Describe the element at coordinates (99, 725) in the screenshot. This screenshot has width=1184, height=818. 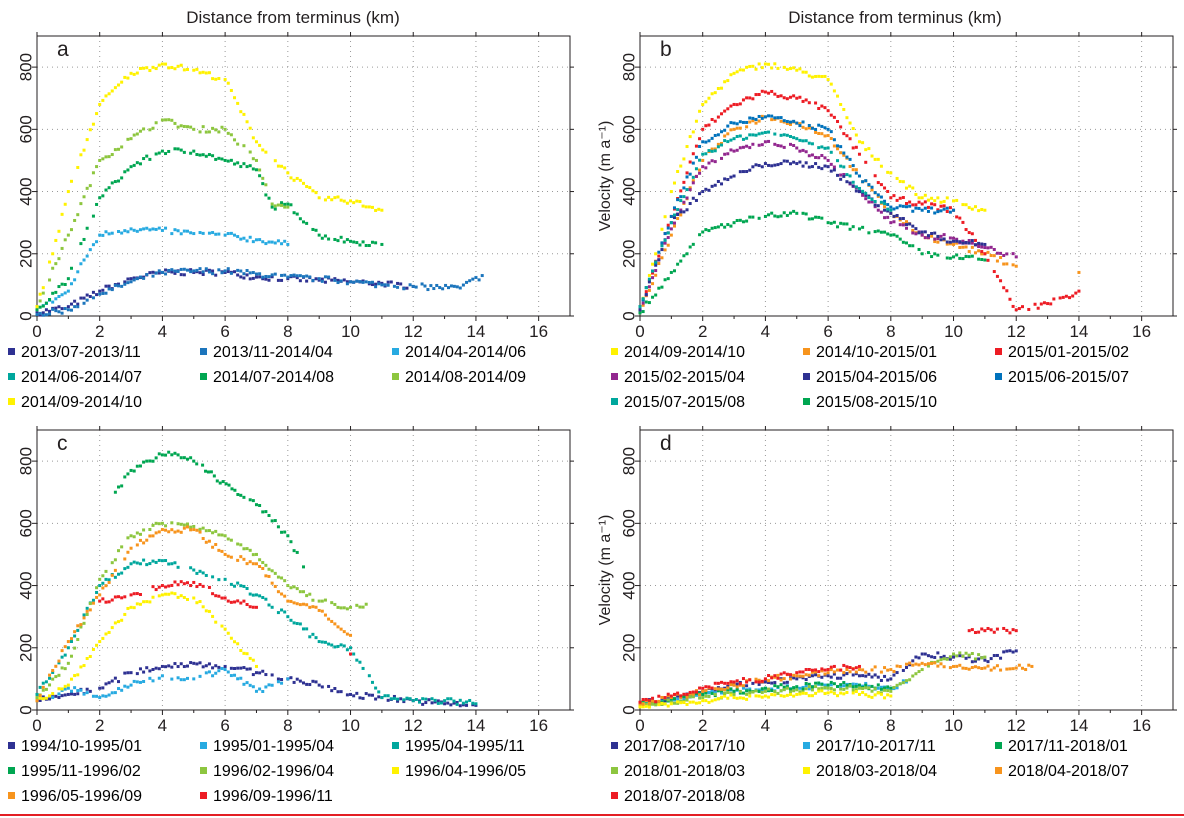
I see `x-tick-label: 2` at that location.